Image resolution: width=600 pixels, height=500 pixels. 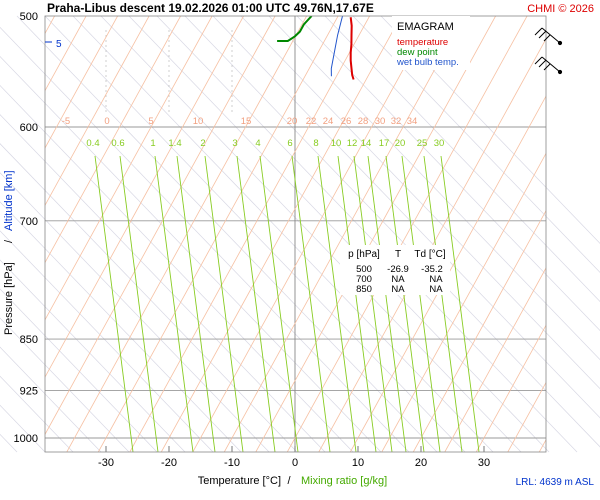 I want to click on table-cell: -35.2, so click(x=432, y=269).